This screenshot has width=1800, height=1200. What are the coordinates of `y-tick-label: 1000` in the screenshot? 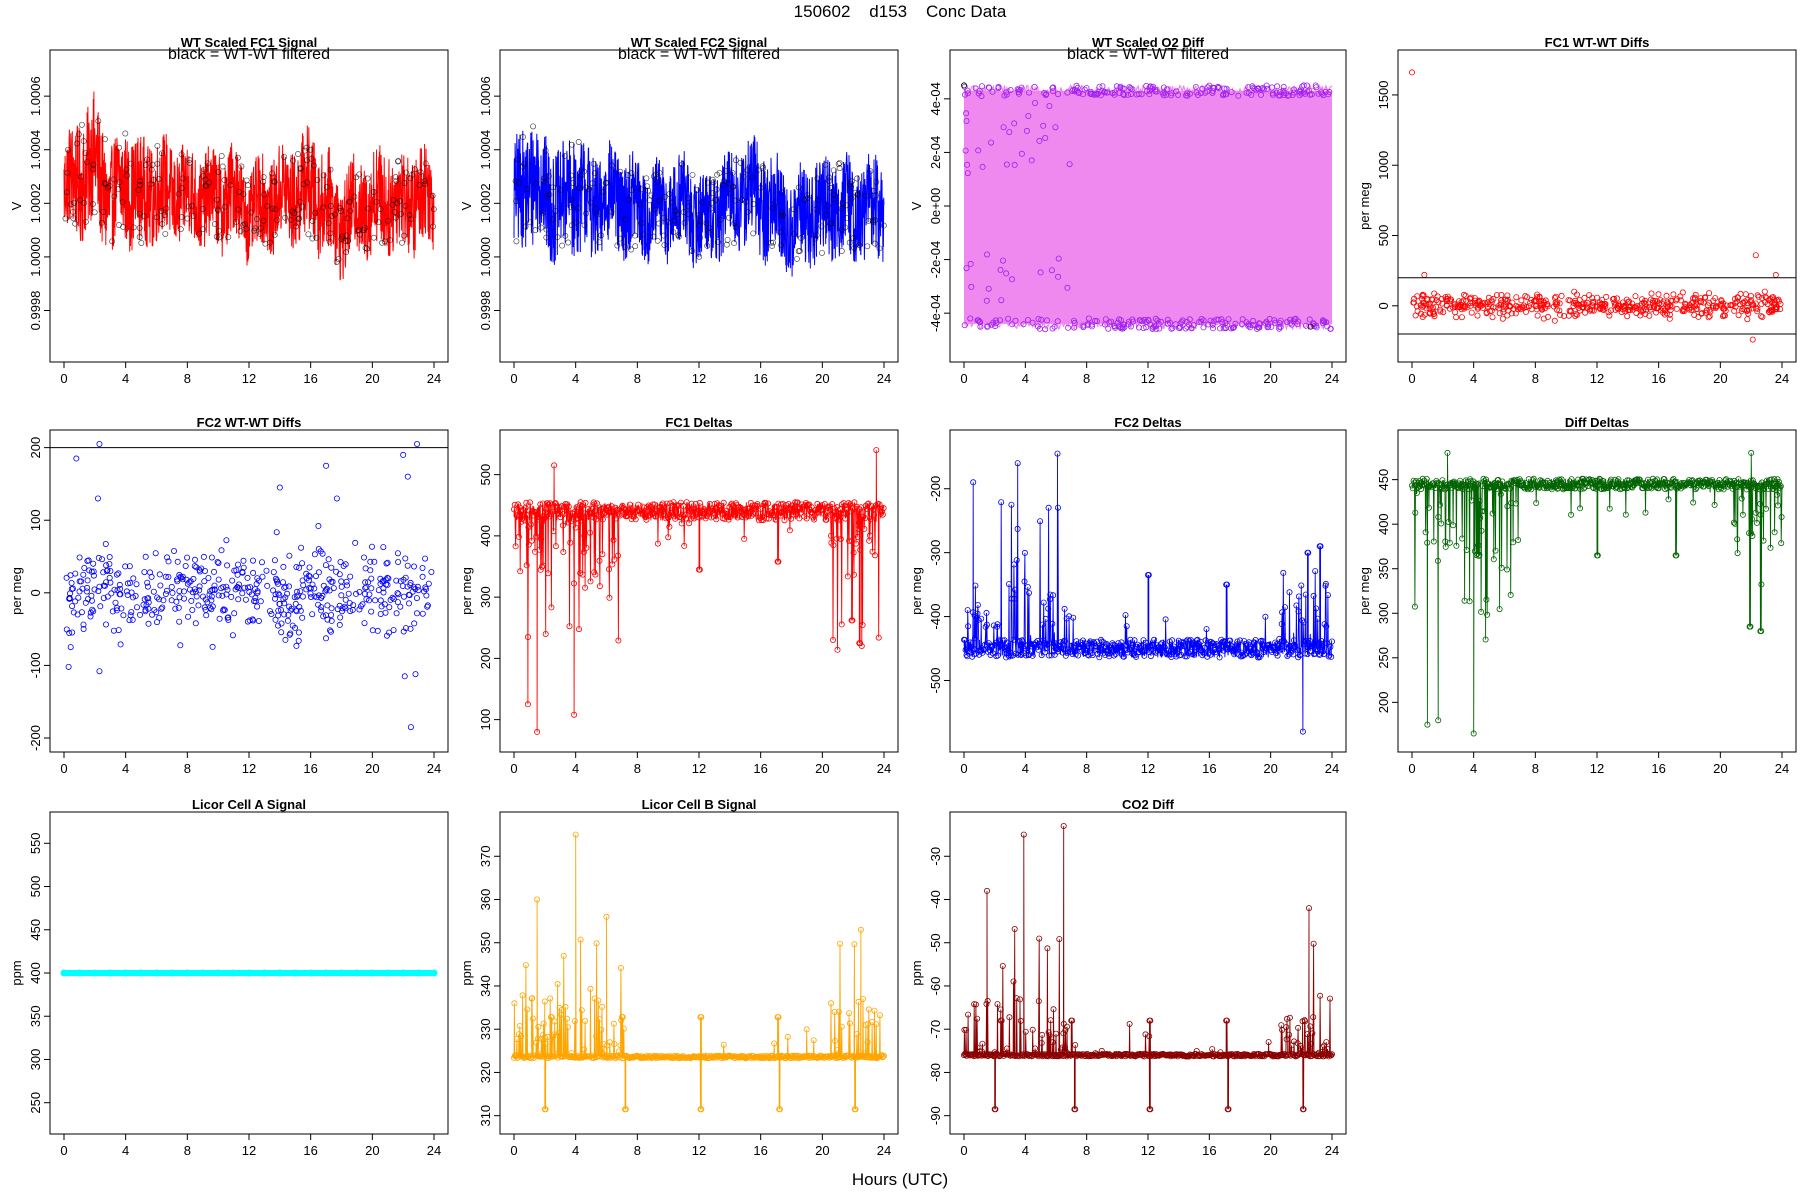 It's located at (1383, 165).